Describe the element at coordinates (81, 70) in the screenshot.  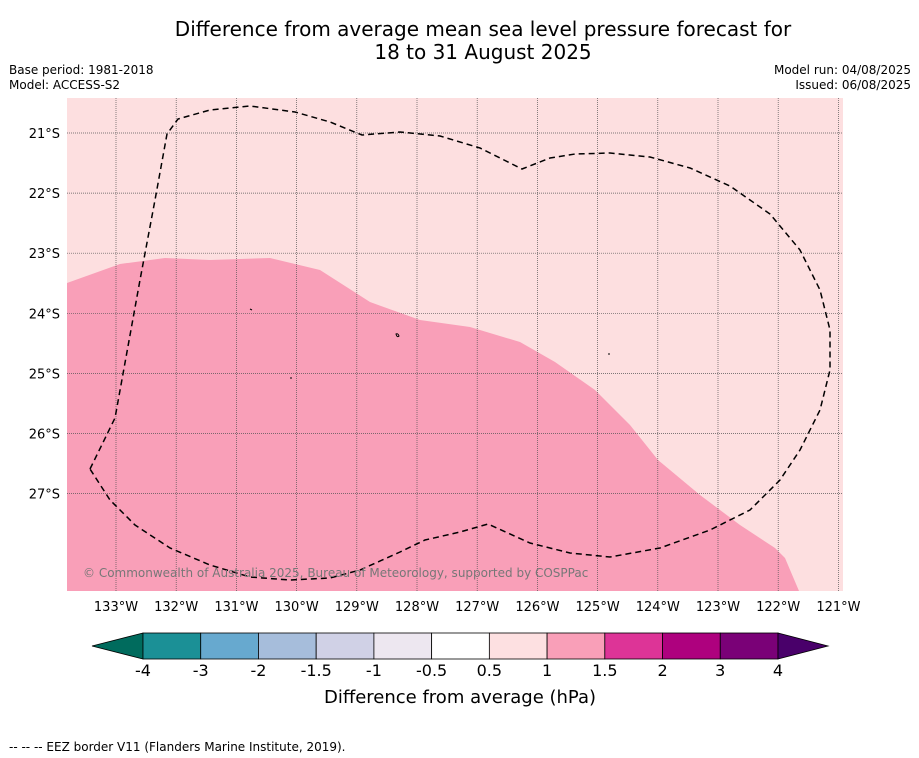
I see `base-period: Base period: 1981-2018` at that location.